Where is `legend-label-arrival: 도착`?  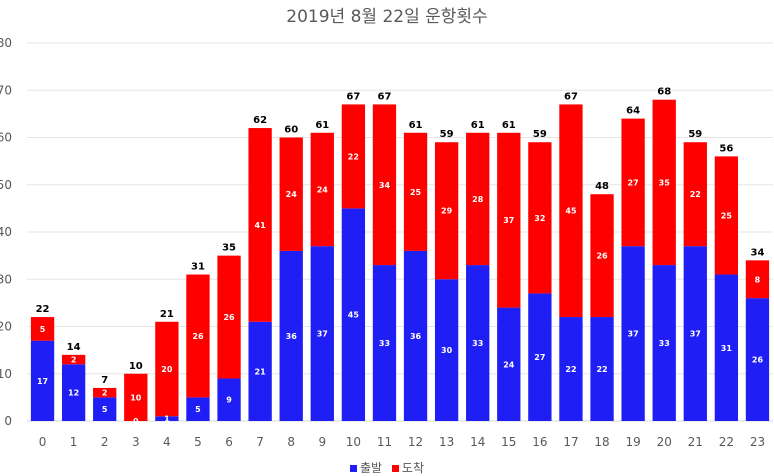
legend-label-arrival: 도착 is located at coordinates (412, 468).